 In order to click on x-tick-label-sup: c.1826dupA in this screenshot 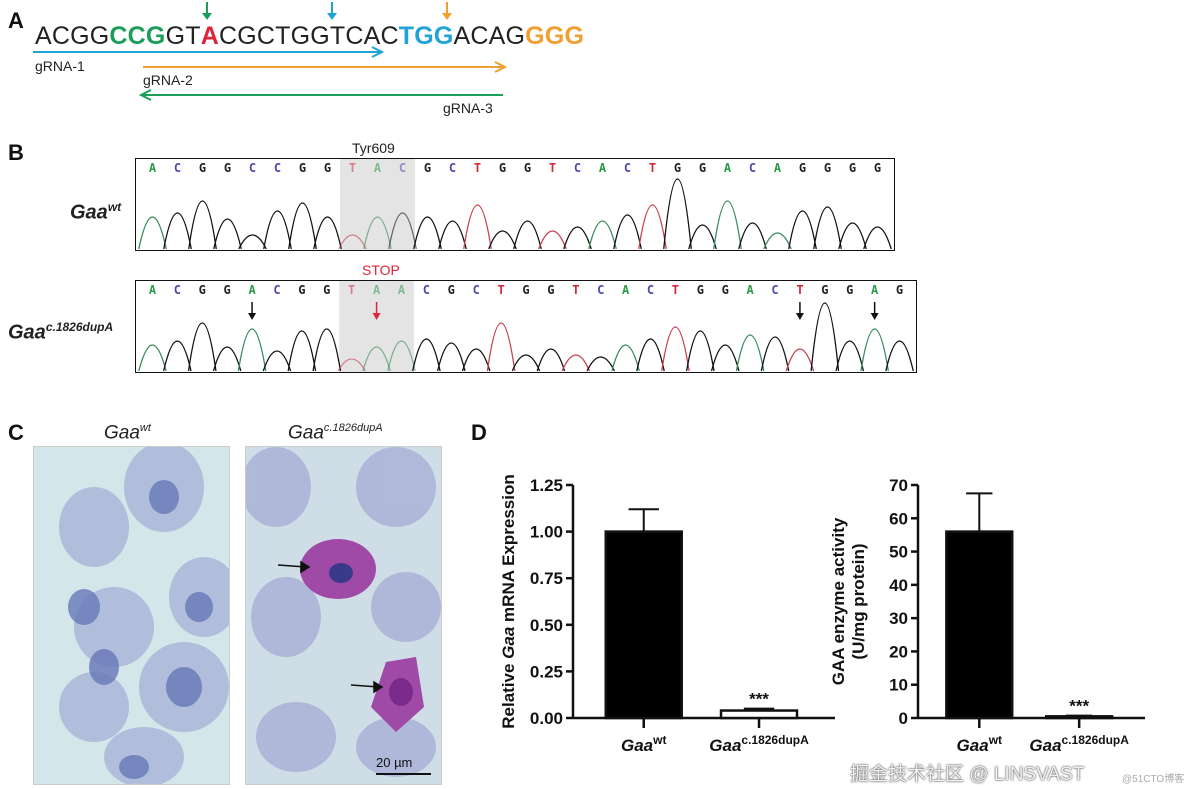, I will do `click(775, 740)`.